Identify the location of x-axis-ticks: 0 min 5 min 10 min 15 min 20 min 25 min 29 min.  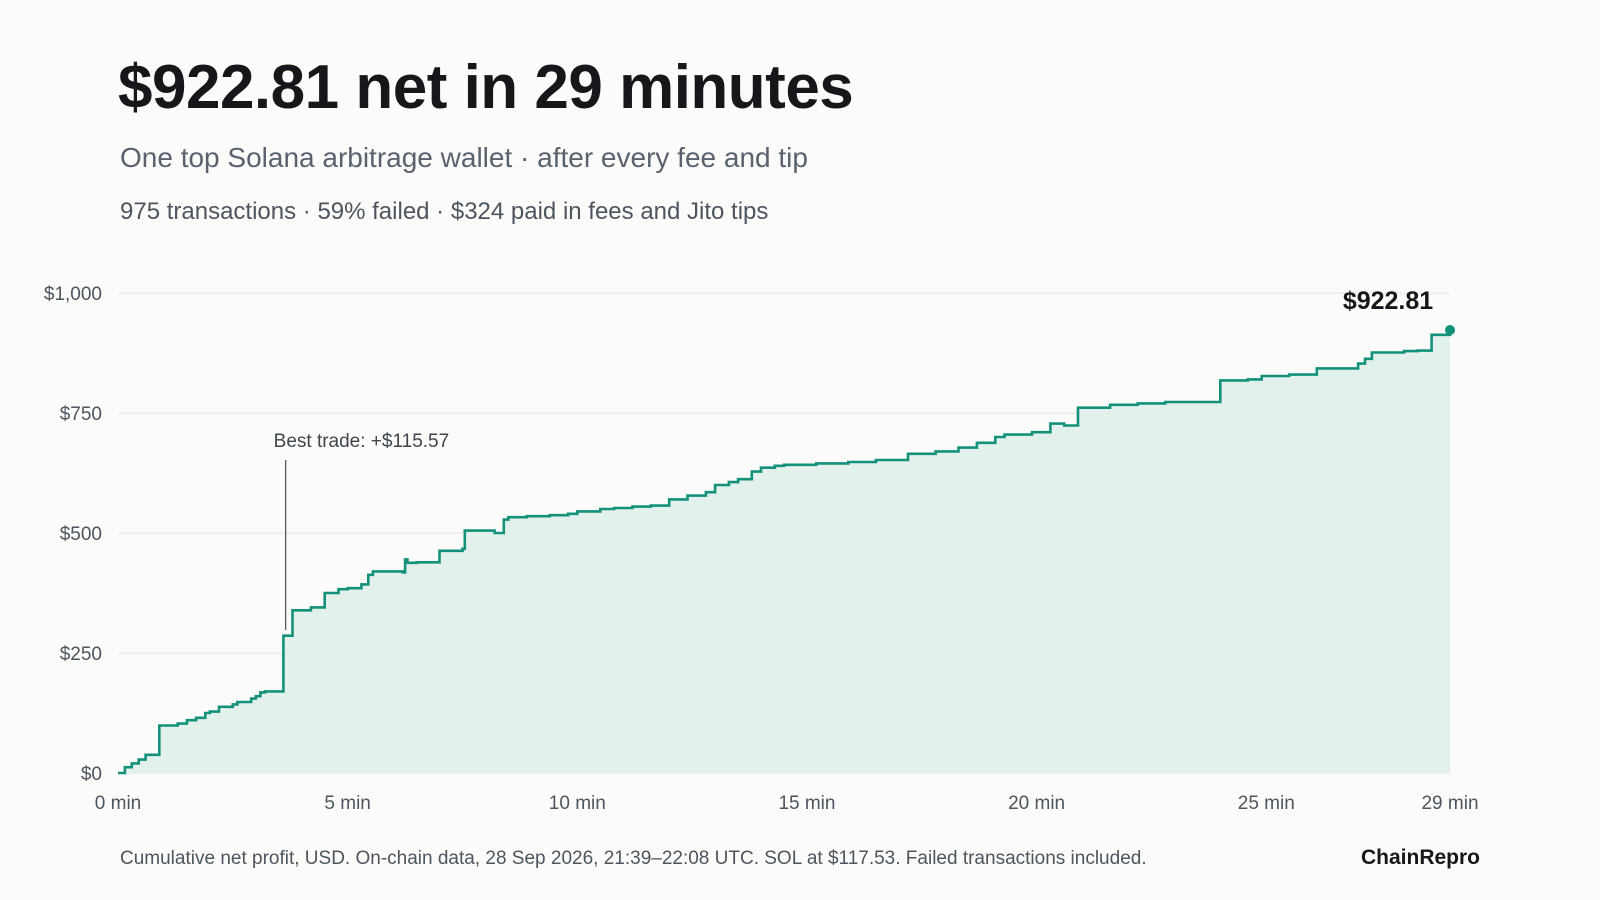
(787, 803).